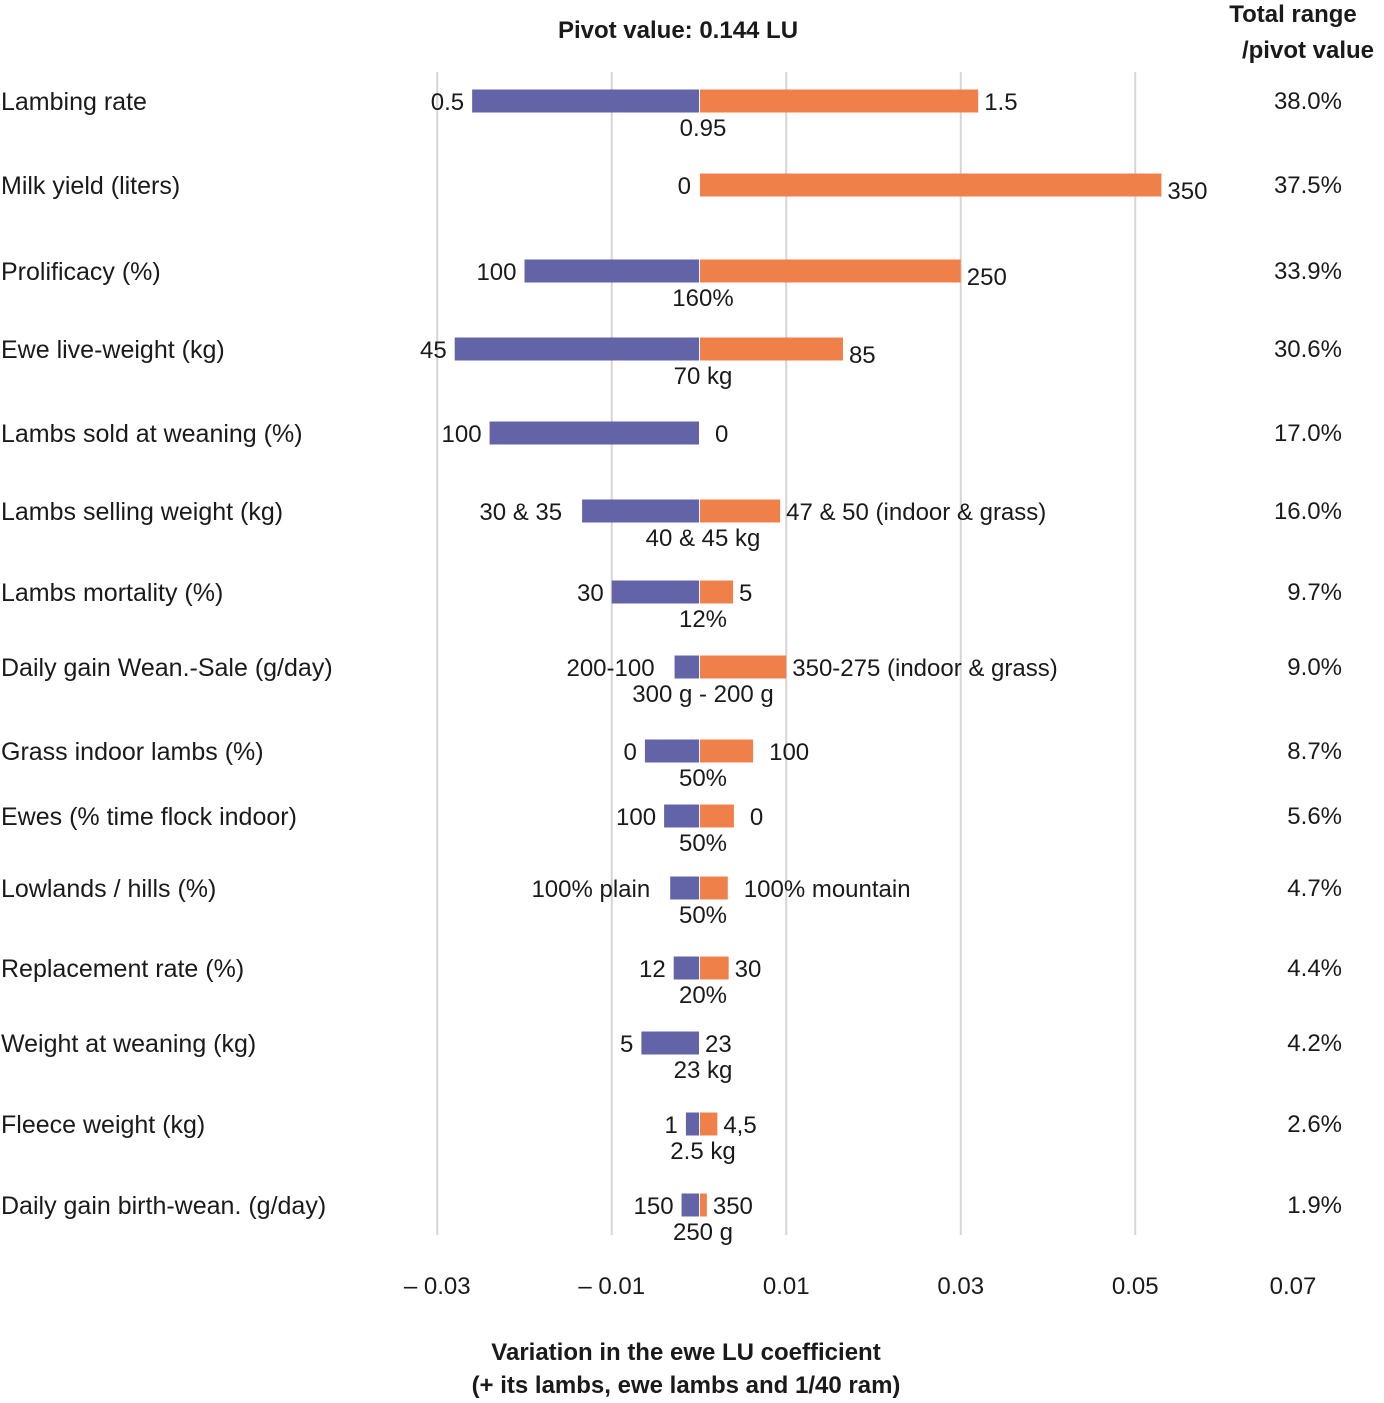  I want to click on high-value-label: 1.5, so click(1000, 102).